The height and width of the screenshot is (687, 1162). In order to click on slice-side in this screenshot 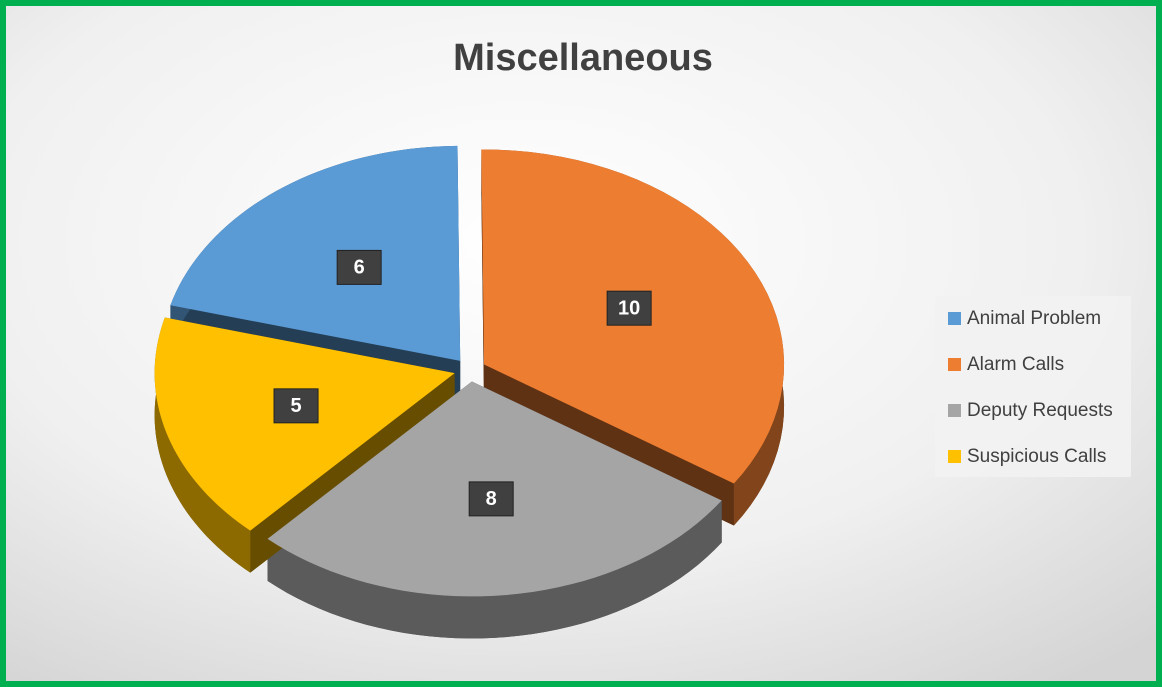, I will do `click(483, 278)`.